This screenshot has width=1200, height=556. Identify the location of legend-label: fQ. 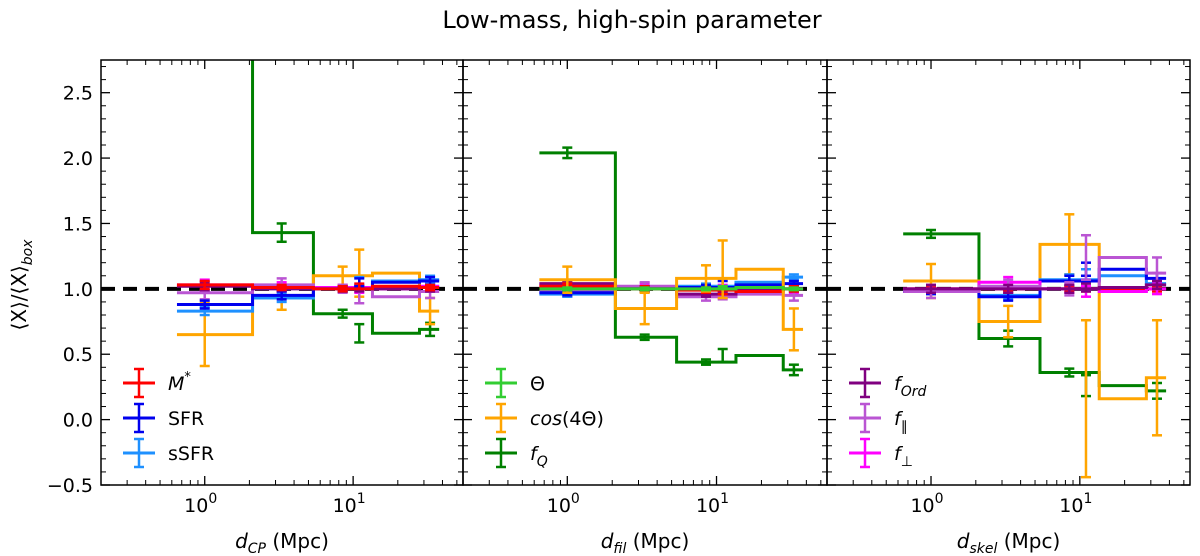
(539, 456).